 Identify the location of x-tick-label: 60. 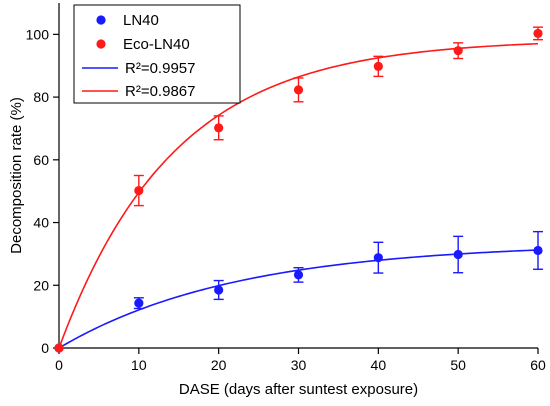
(538, 365).